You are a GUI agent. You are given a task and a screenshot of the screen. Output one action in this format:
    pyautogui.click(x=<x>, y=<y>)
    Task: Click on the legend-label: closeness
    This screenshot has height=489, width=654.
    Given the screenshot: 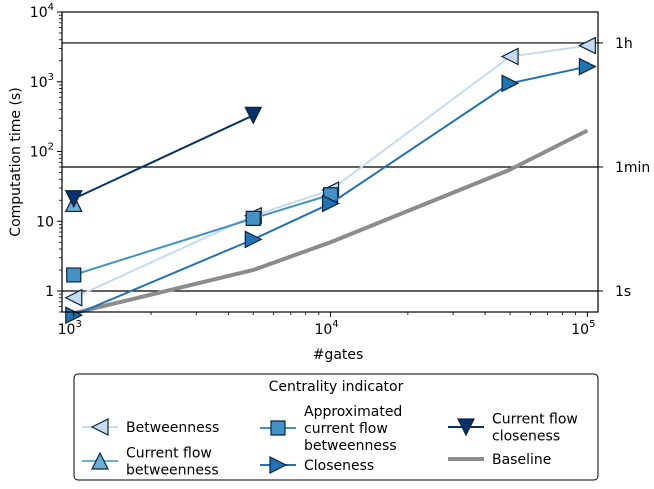 What is the action you would take?
    pyautogui.click(x=526, y=437)
    